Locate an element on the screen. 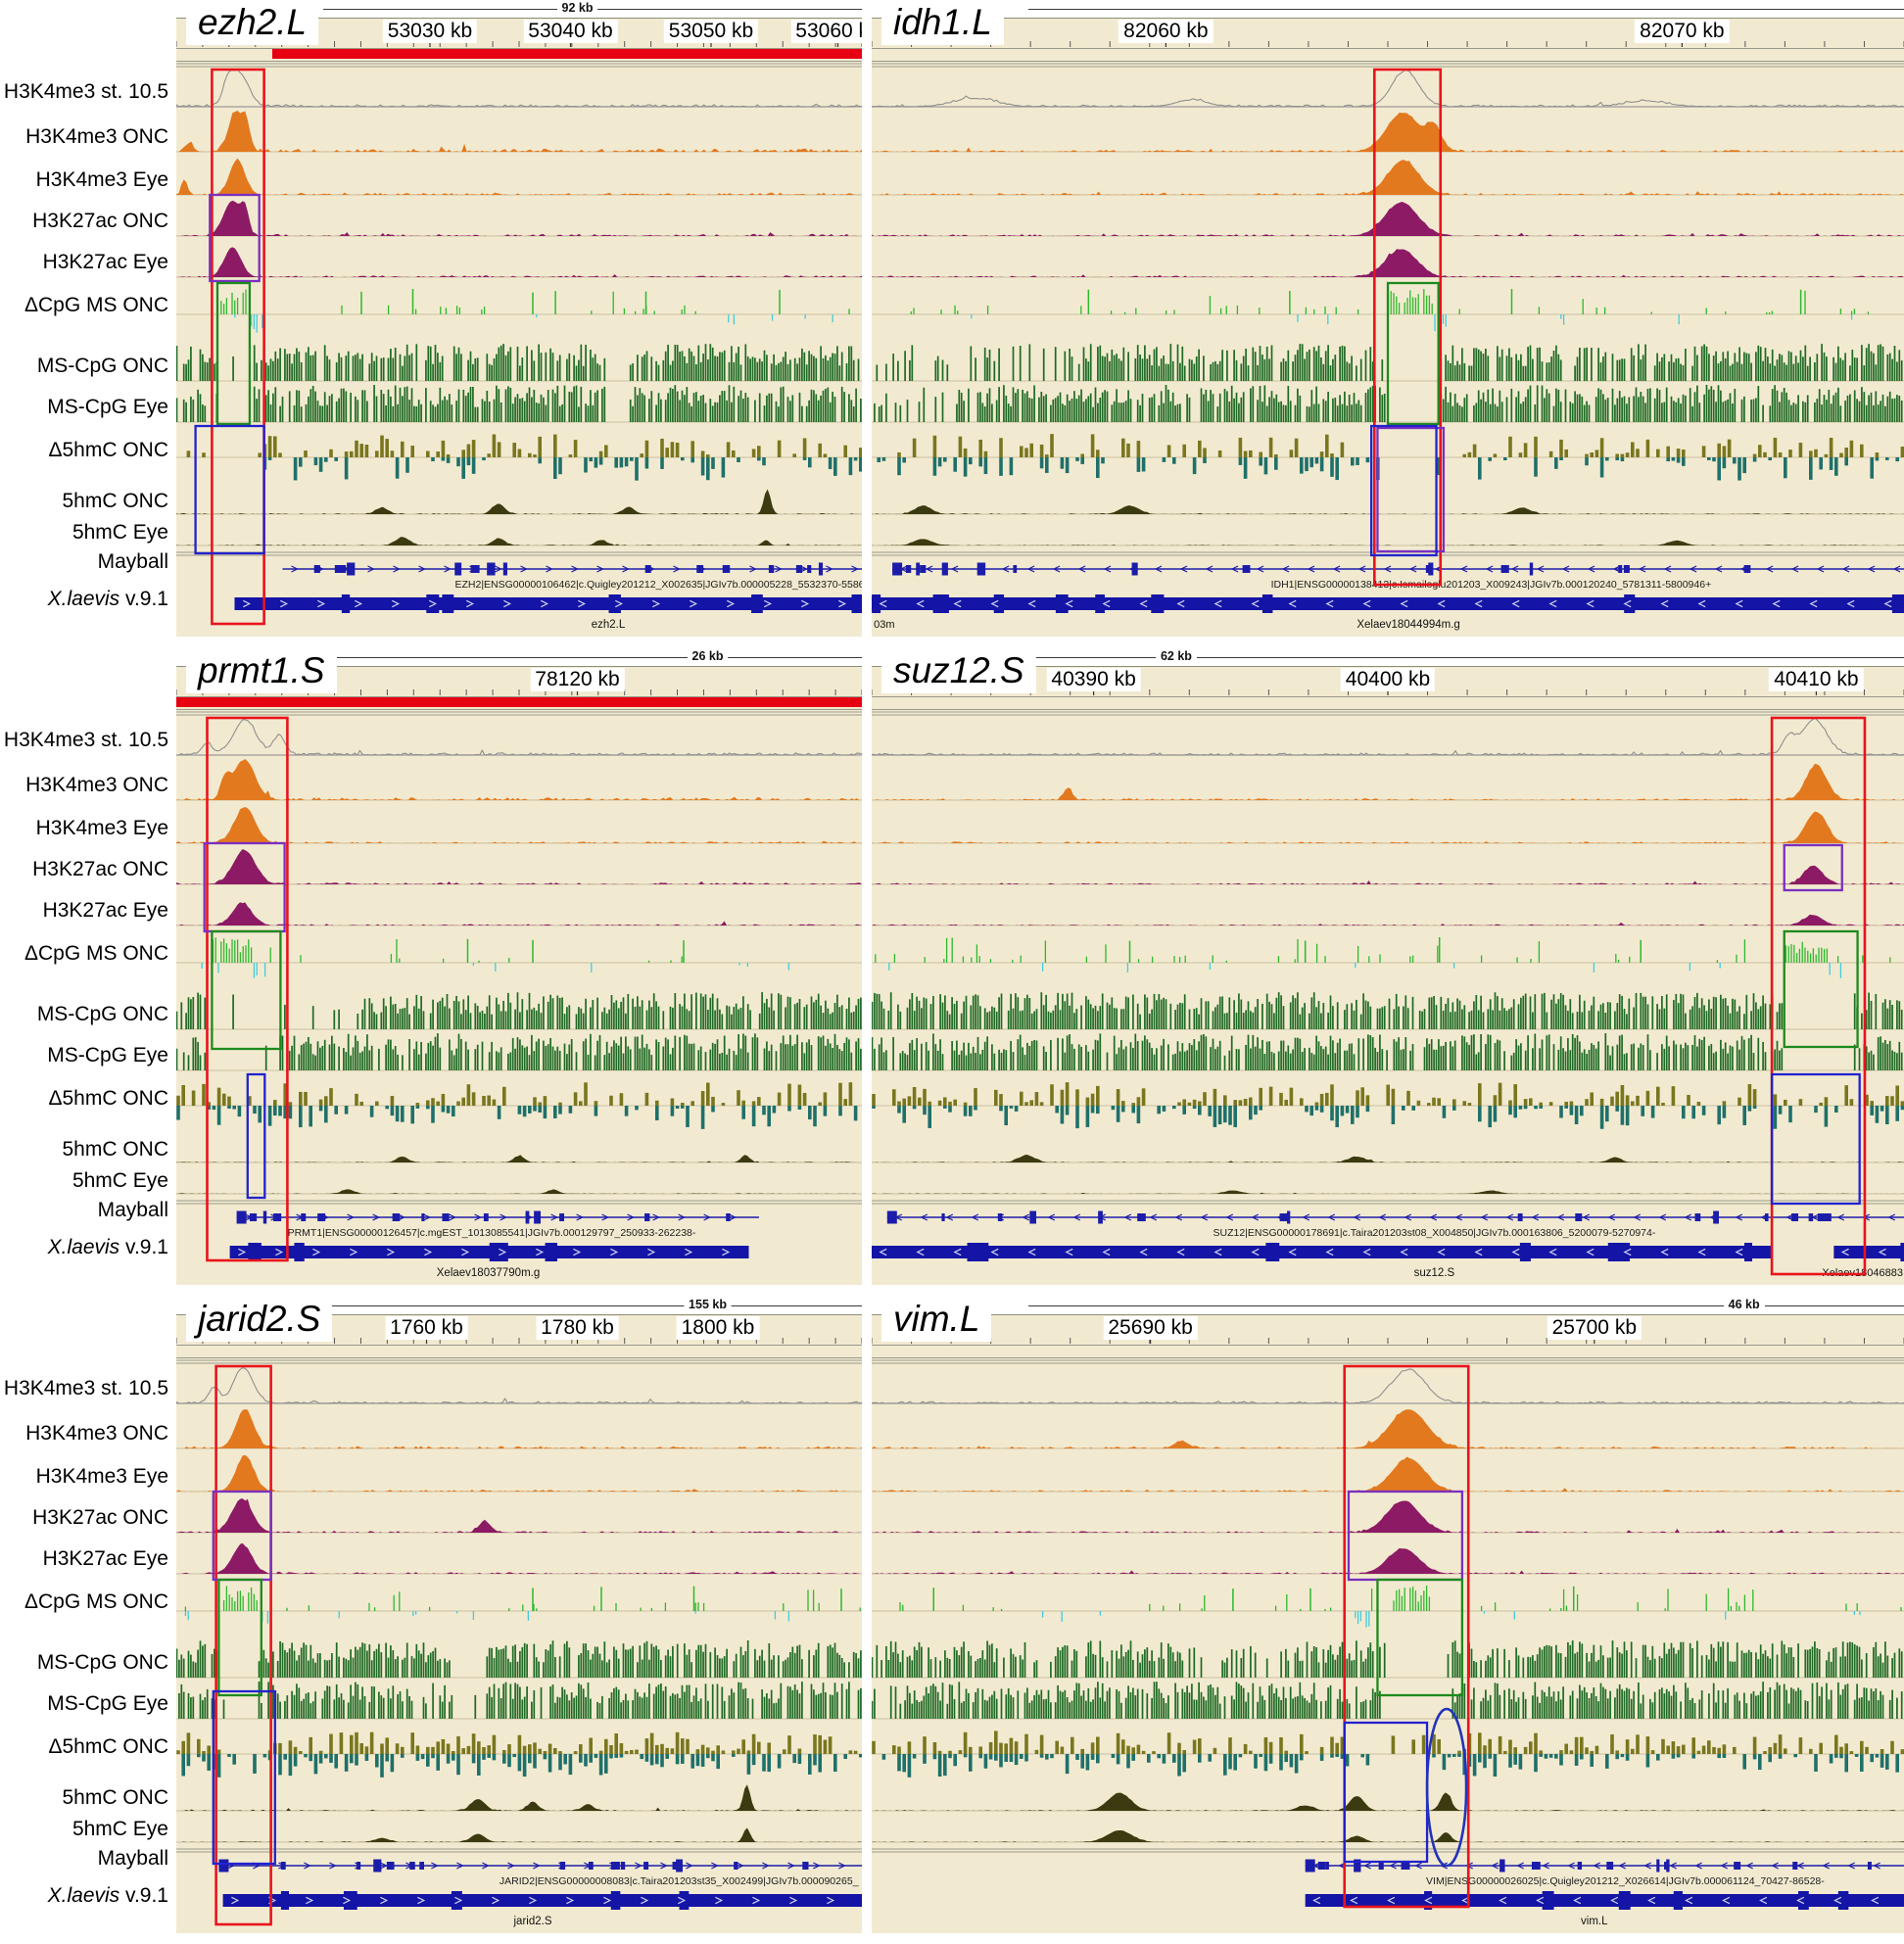 The width and height of the screenshot is (1904, 1944). panel-title-prmt1: prmt1.S is located at coordinates (261, 670).